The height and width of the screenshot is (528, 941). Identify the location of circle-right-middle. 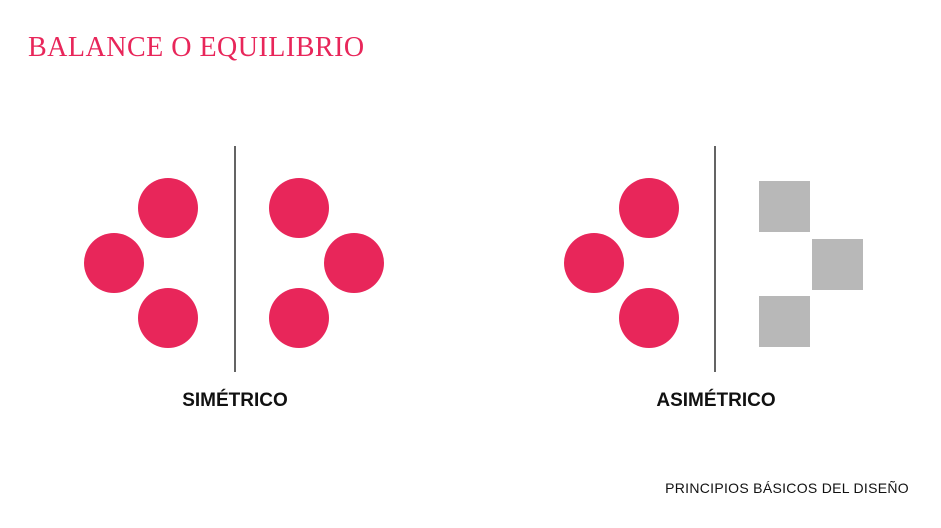
(354, 263).